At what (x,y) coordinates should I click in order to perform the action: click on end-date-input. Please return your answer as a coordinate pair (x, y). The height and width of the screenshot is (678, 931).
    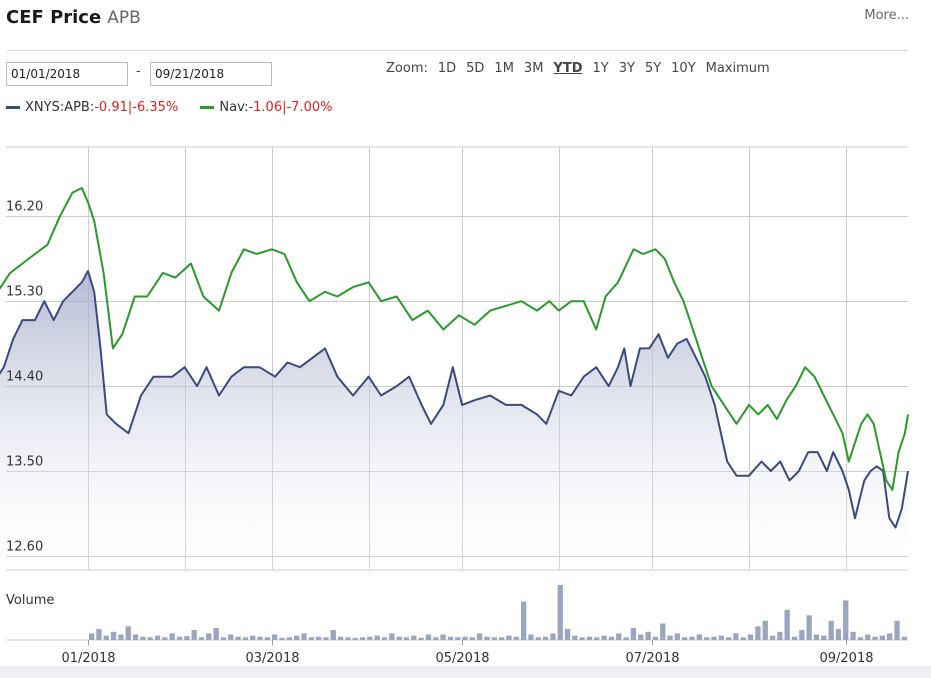
    Looking at the image, I should click on (211, 74).